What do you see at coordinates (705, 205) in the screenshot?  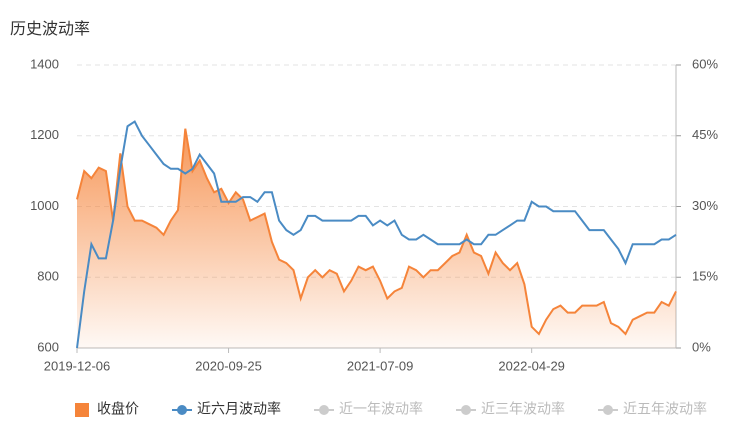 I see `y2-tick-label: 30%` at bounding box center [705, 205].